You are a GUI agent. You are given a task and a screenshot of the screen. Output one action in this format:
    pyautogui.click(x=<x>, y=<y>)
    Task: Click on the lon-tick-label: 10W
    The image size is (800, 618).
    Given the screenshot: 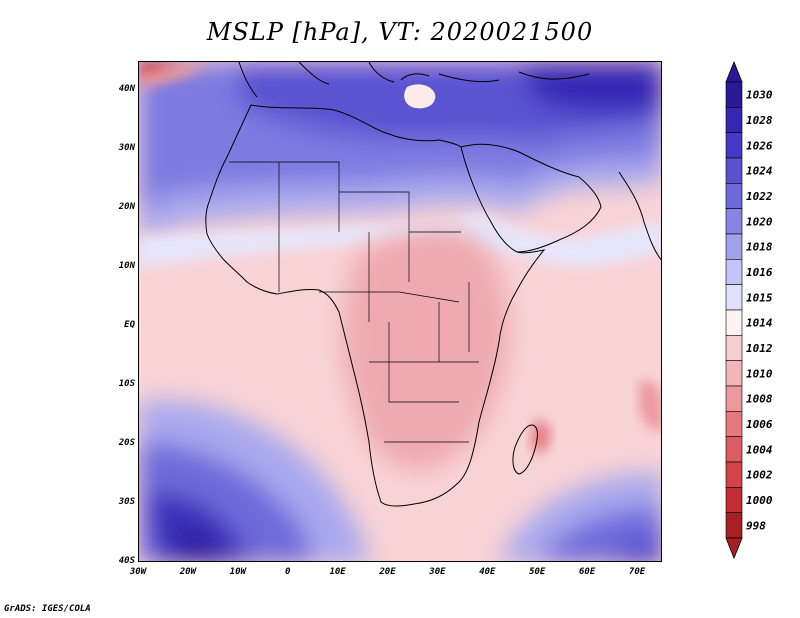 What is the action you would take?
    pyautogui.click(x=237, y=572)
    